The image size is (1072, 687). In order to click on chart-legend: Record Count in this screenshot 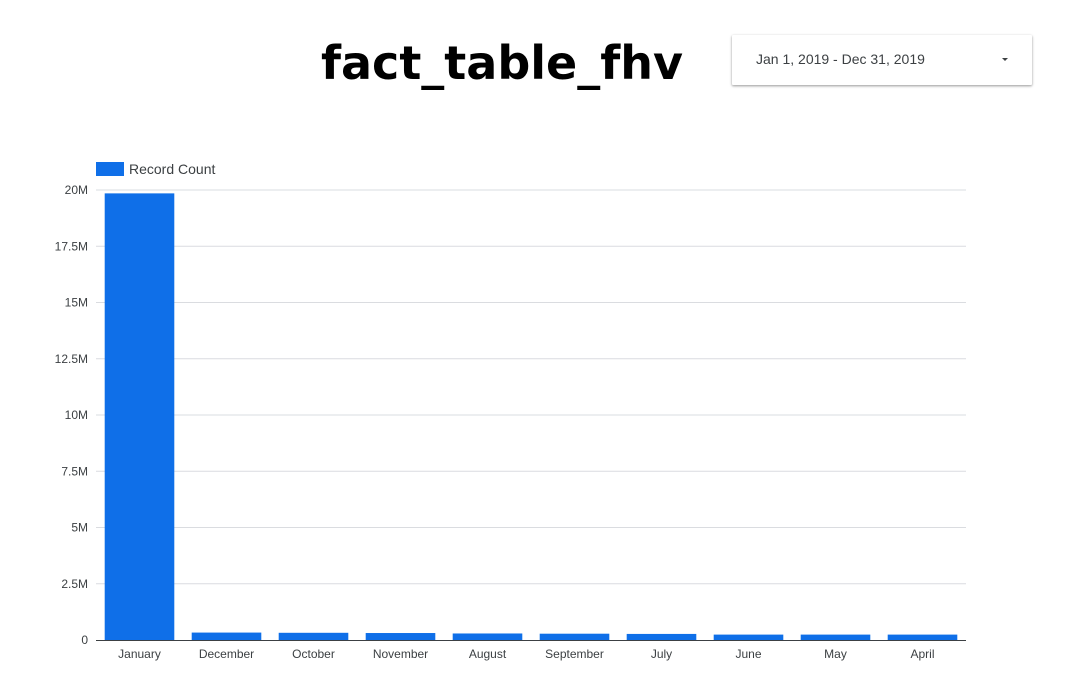, I will do `click(155, 169)`.